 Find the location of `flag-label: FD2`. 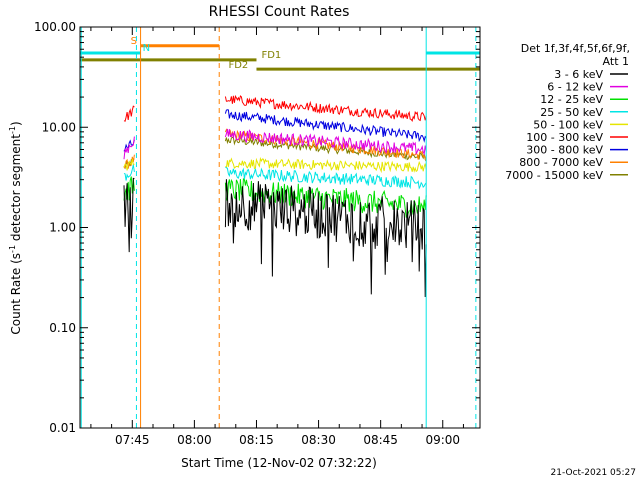

flag-label: FD2 is located at coordinates (238, 65).